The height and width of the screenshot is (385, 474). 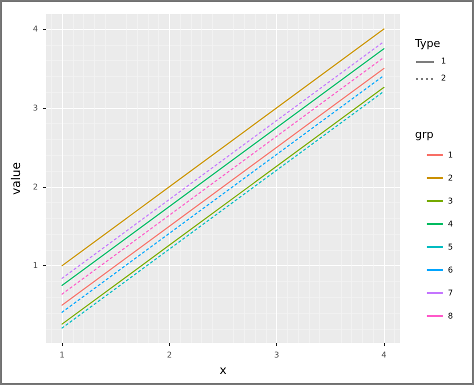 I want to click on x-tick-label: 4, so click(x=383, y=355).